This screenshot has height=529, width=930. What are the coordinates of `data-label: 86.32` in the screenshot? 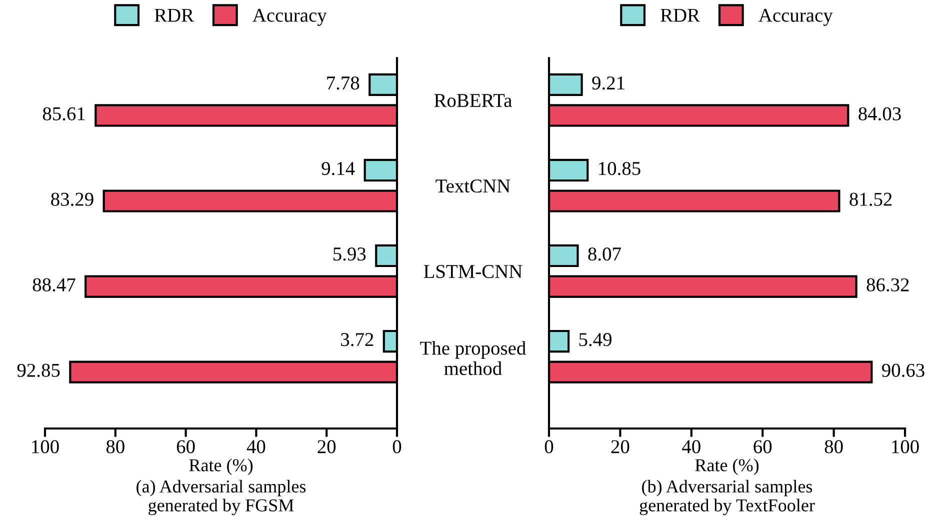 It's located at (887, 285).